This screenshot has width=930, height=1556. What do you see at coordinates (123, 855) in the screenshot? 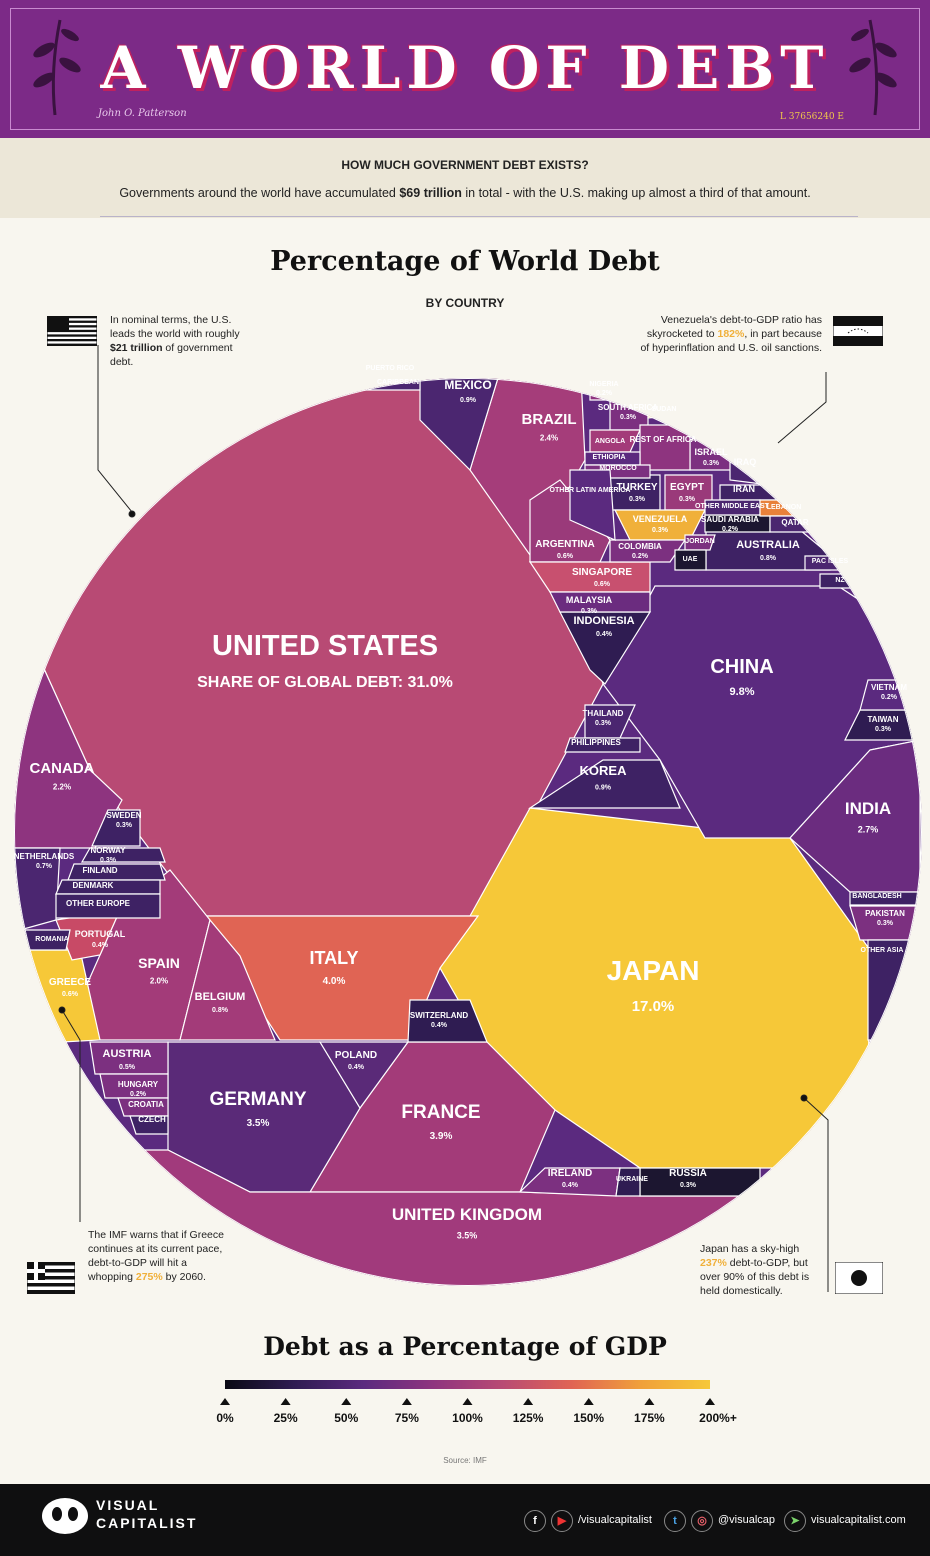
I see `cell-norway` at bounding box center [123, 855].